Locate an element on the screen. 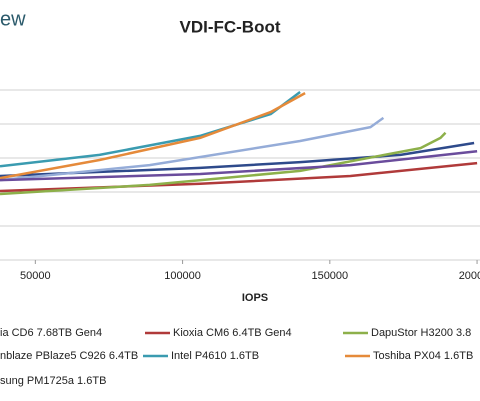 This screenshot has width=480, height=401. legend-label: Toshiba PX04 1.6TB is located at coordinates (423, 356).